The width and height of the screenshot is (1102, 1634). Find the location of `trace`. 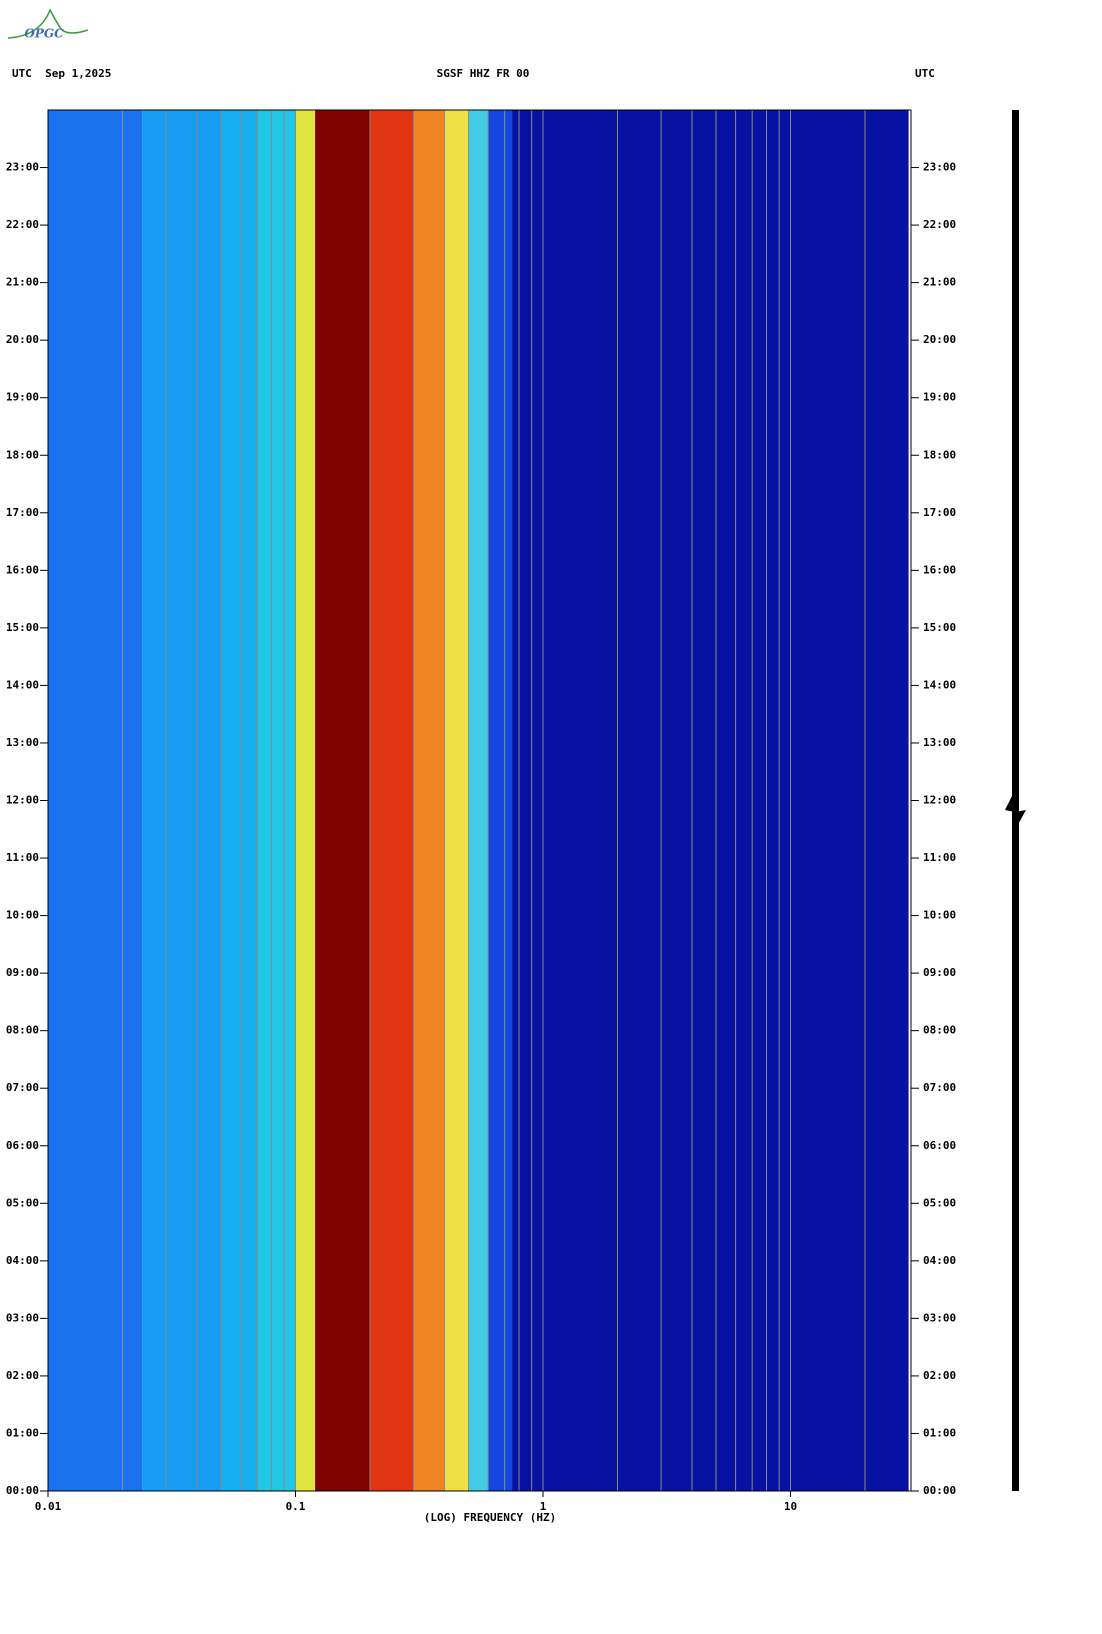

trace is located at coordinates (1015, 800).